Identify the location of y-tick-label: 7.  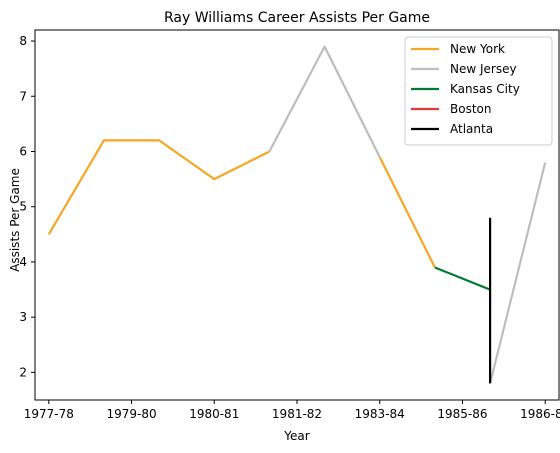
(23, 96).